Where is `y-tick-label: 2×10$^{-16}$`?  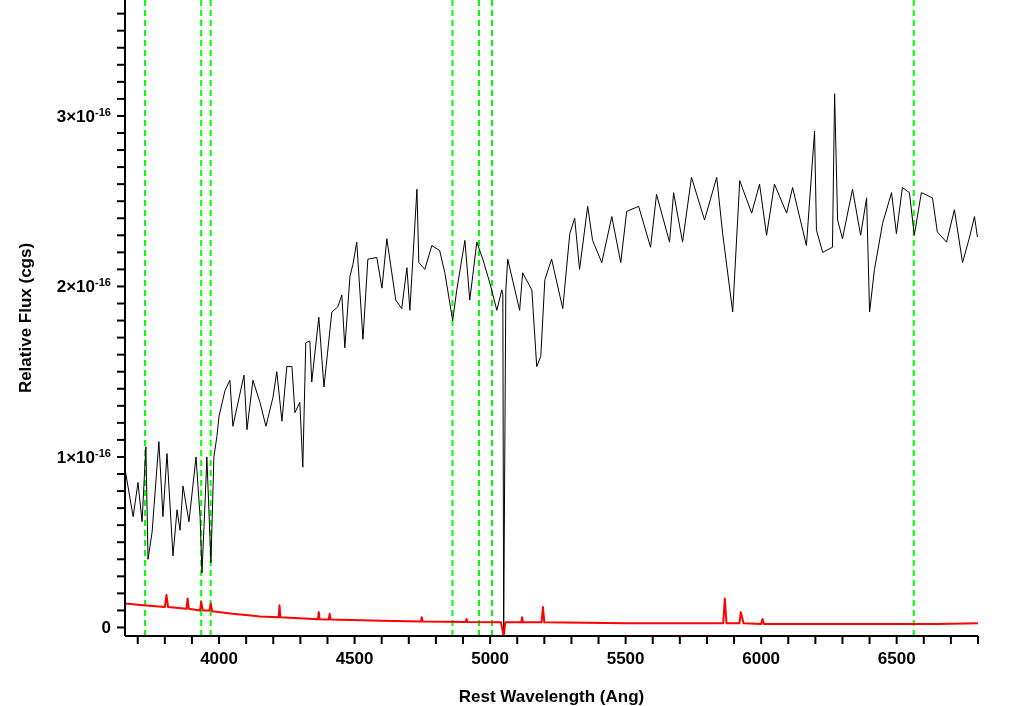 y-tick-label: 2×10$^{-16}$ is located at coordinates (83, 286).